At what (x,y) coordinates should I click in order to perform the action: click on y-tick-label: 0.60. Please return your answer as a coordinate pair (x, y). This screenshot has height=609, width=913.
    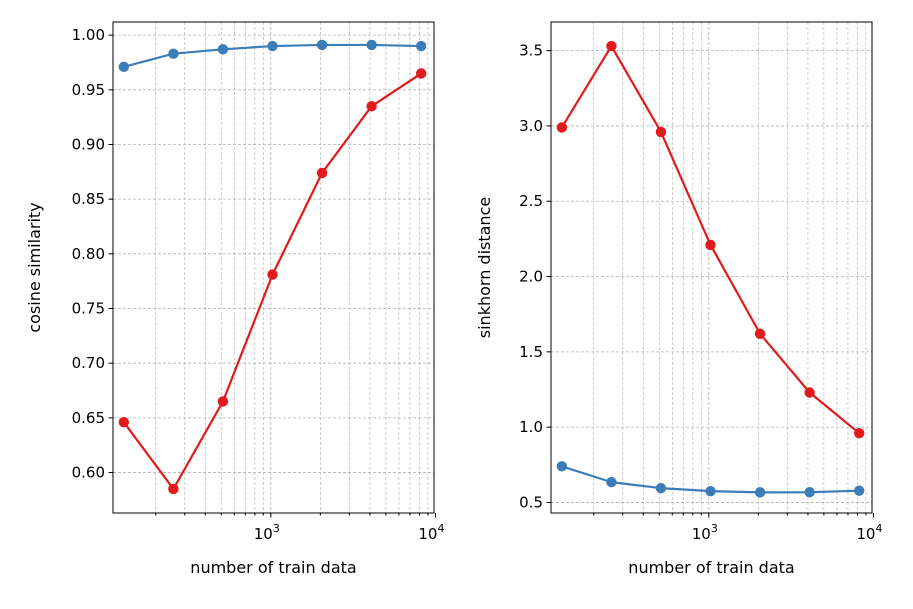
    Looking at the image, I should click on (88, 473).